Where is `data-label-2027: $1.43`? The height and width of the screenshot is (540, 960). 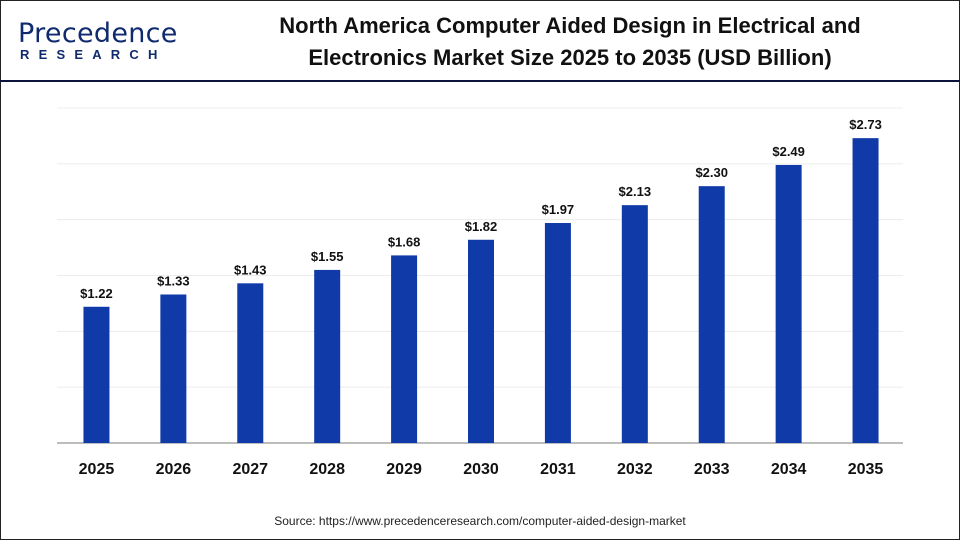 data-label-2027: $1.43 is located at coordinates (250, 269).